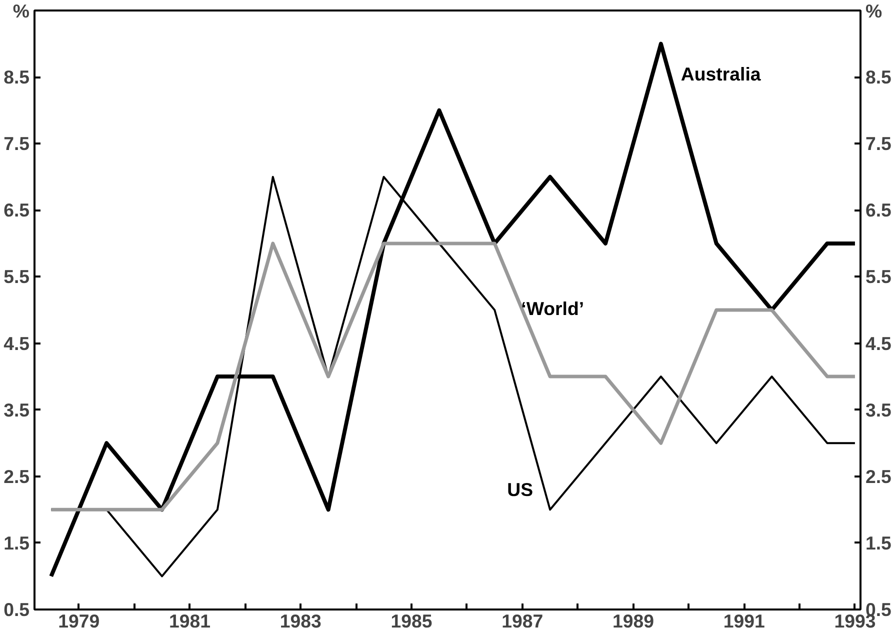 The height and width of the screenshot is (630, 894). What do you see at coordinates (17, 409) in the screenshot?
I see `y-tick-label: 3.5` at bounding box center [17, 409].